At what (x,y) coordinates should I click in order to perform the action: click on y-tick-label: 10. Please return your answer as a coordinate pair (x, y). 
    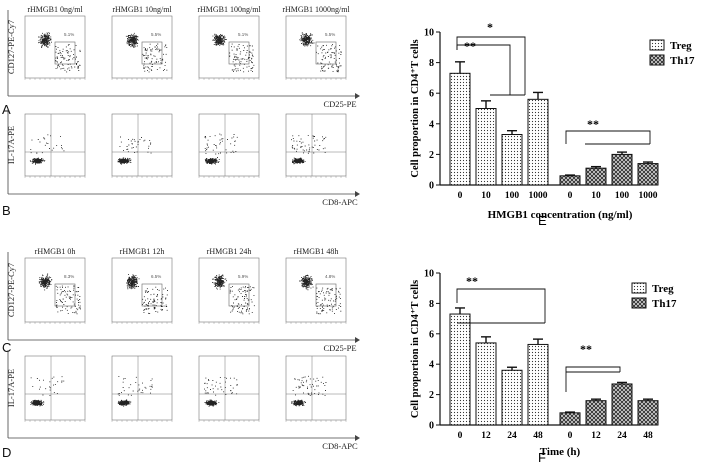
    Looking at the image, I should click on (429, 33).